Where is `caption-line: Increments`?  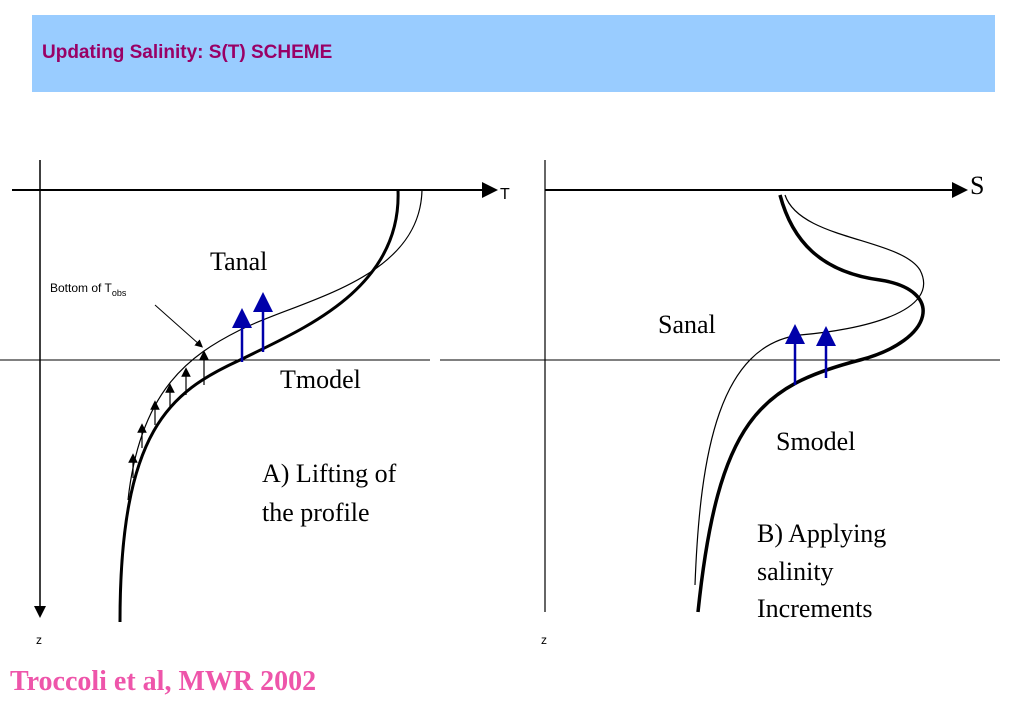 caption-line: Increments is located at coordinates (815, 608).